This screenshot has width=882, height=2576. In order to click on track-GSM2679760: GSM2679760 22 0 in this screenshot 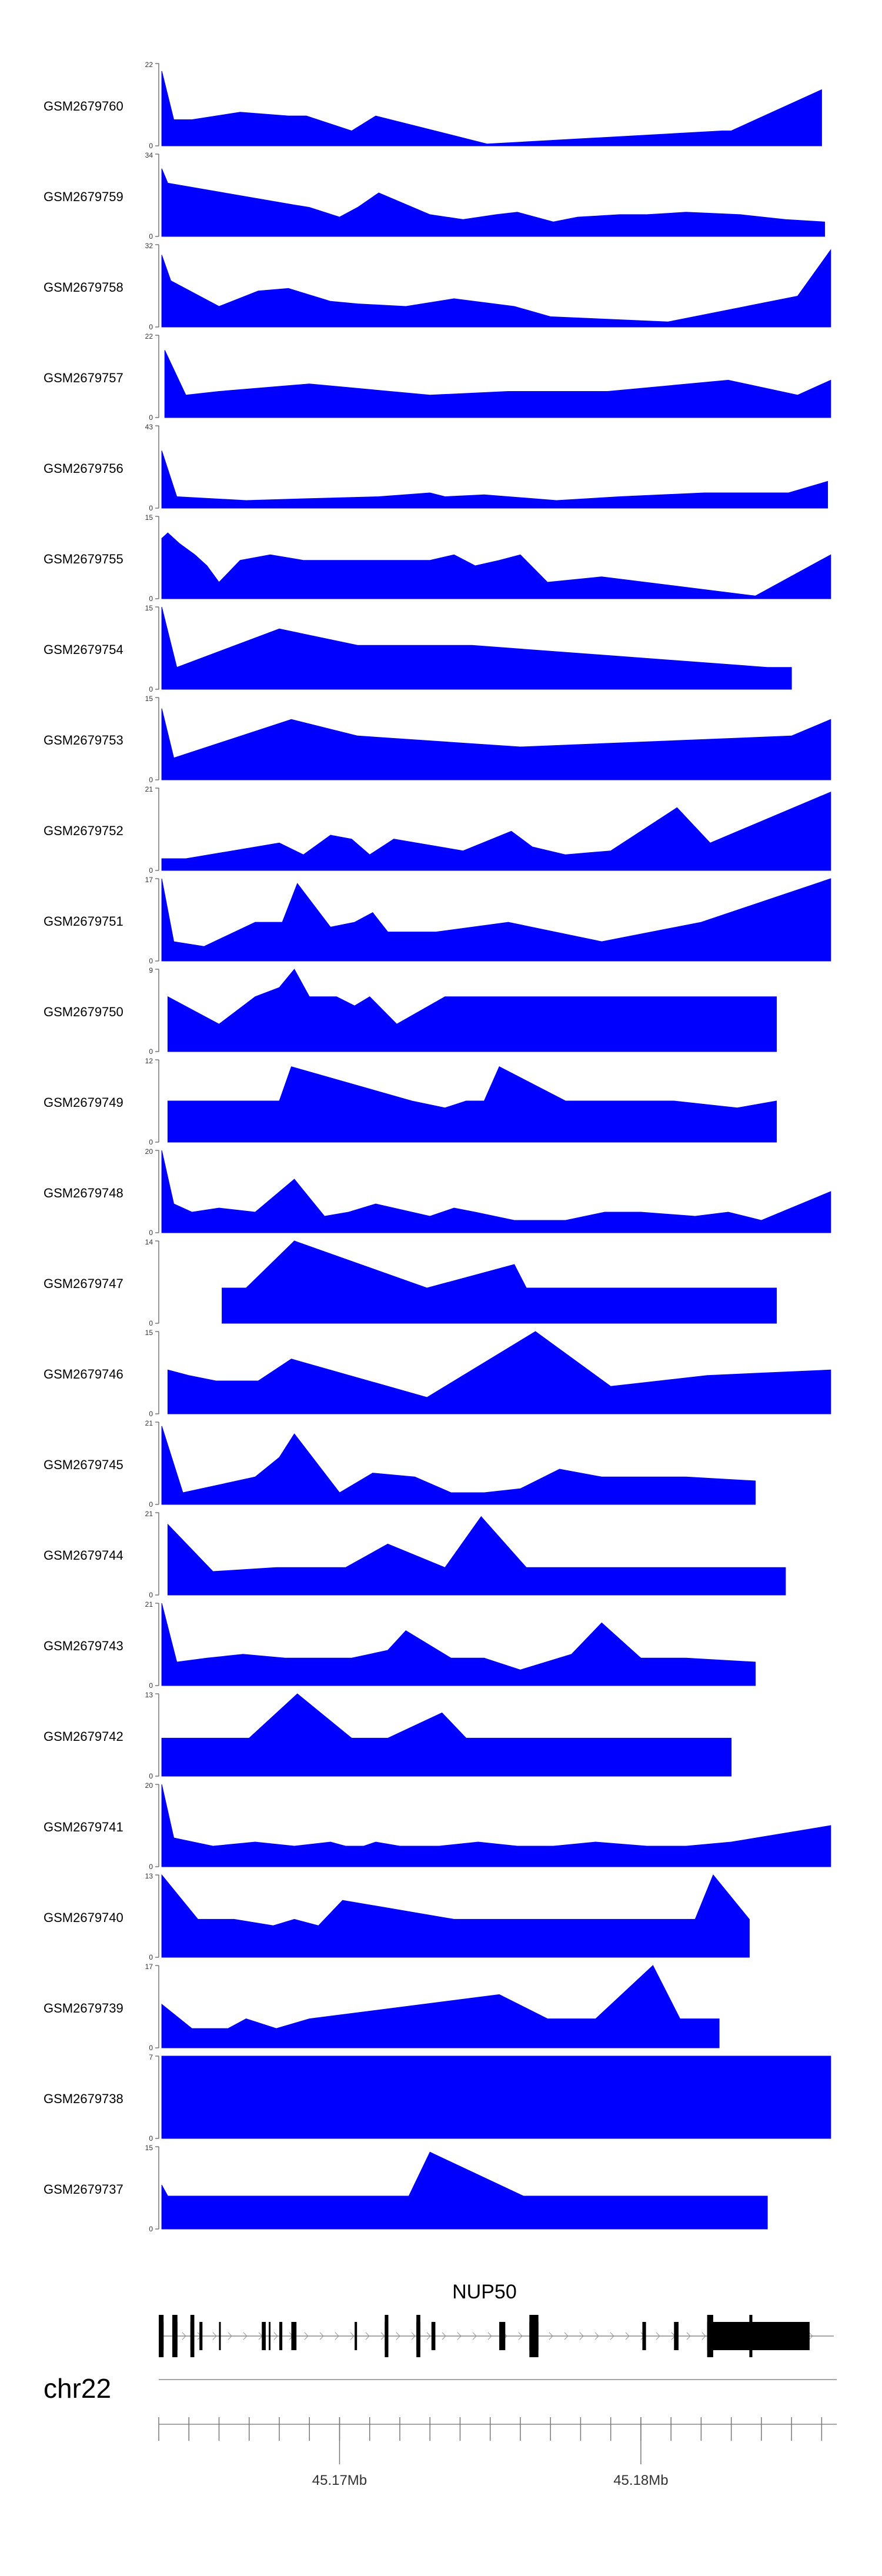, I will do `click(433, 105)`.